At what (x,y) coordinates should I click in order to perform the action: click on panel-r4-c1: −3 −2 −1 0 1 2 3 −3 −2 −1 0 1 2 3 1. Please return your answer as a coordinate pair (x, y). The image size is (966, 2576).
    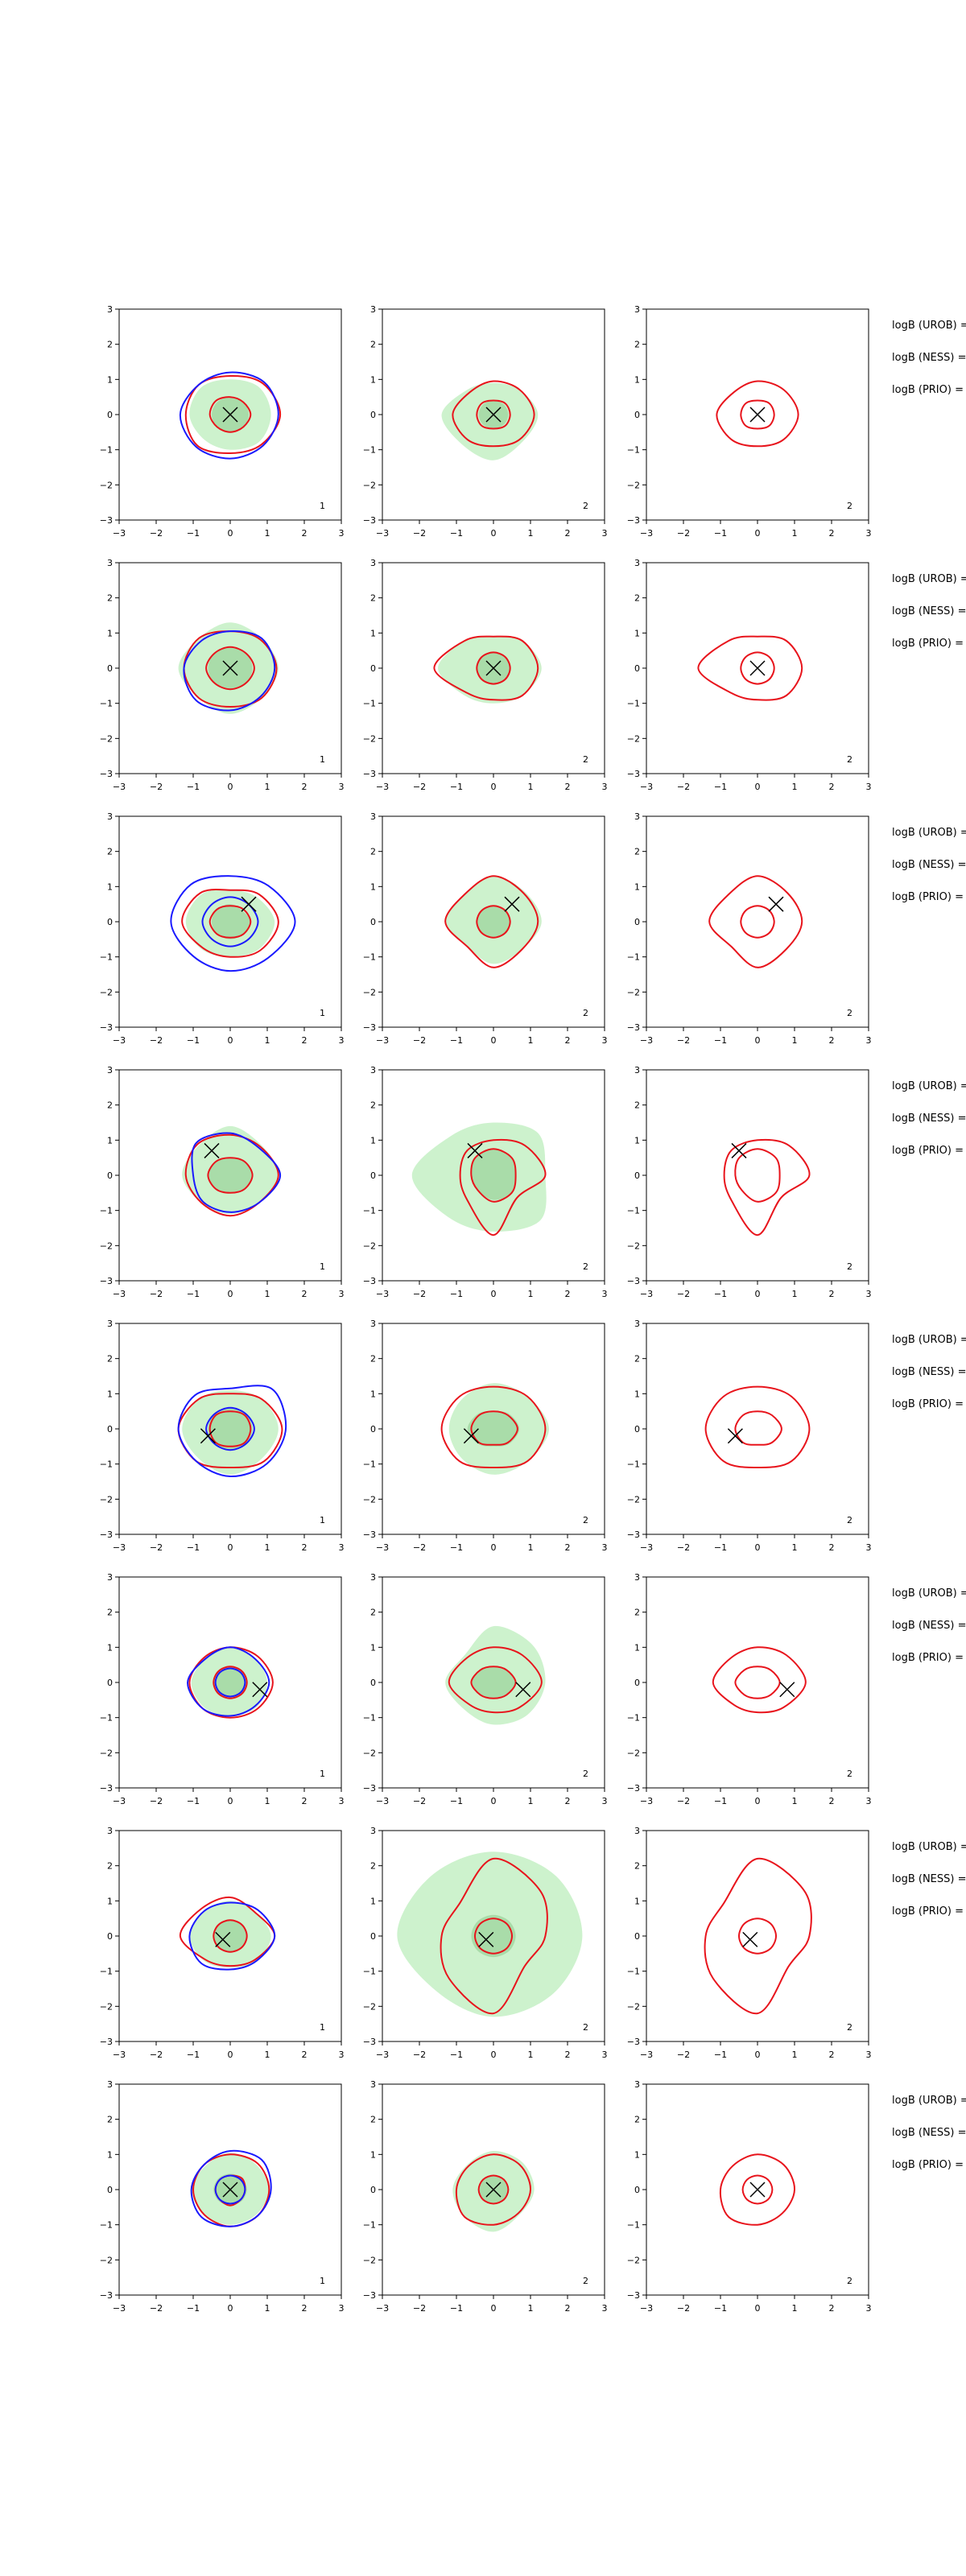
    Looking at the image, I should click on (222, 1182).